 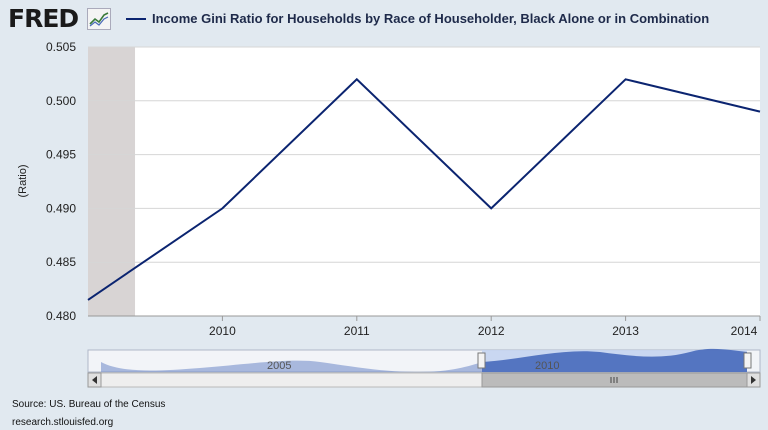 I want to click on arrow-right-icon, so click(x=753, y=380).